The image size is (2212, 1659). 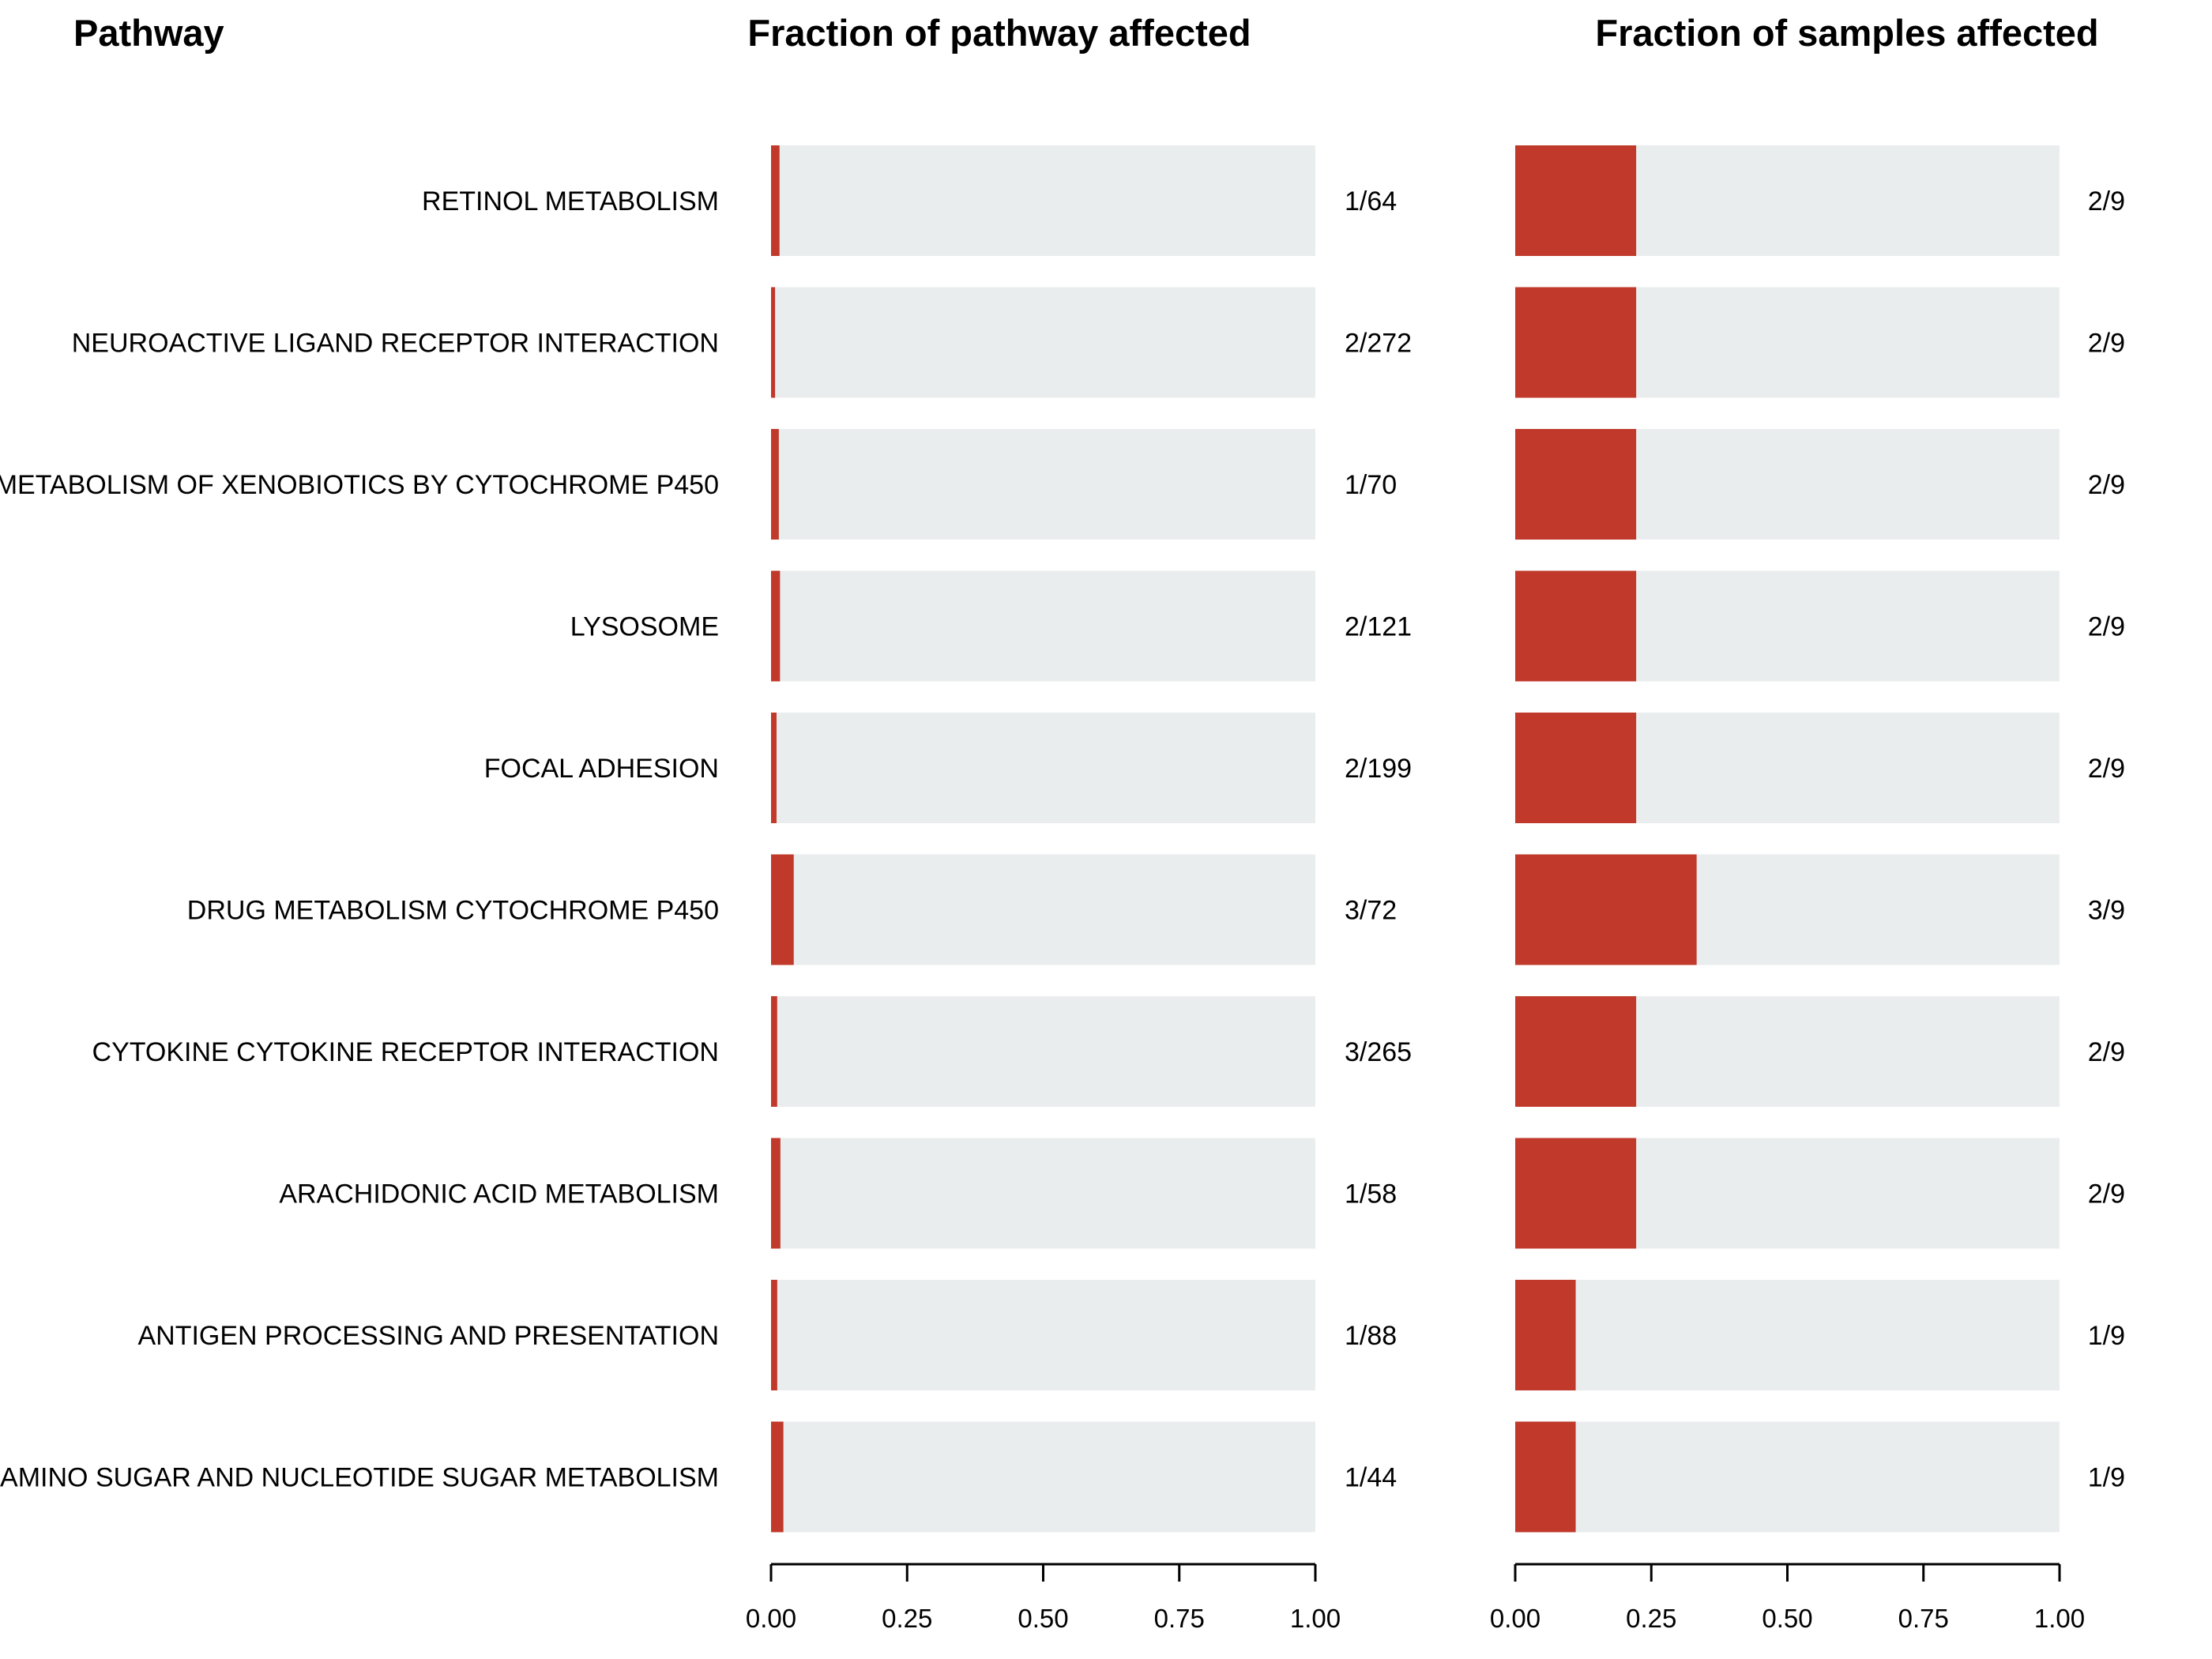 I want to click on pathway-label: FOCAL ADHESION, so click(x=602, y=769).